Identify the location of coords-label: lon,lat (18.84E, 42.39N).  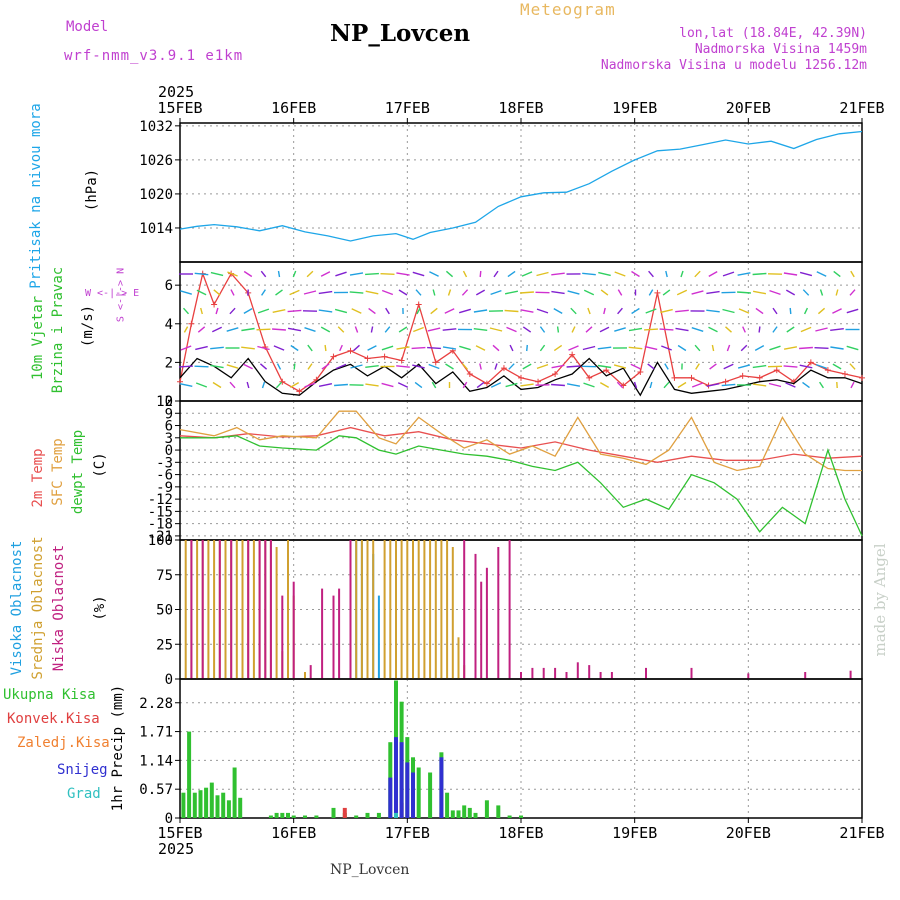
(773, 33).